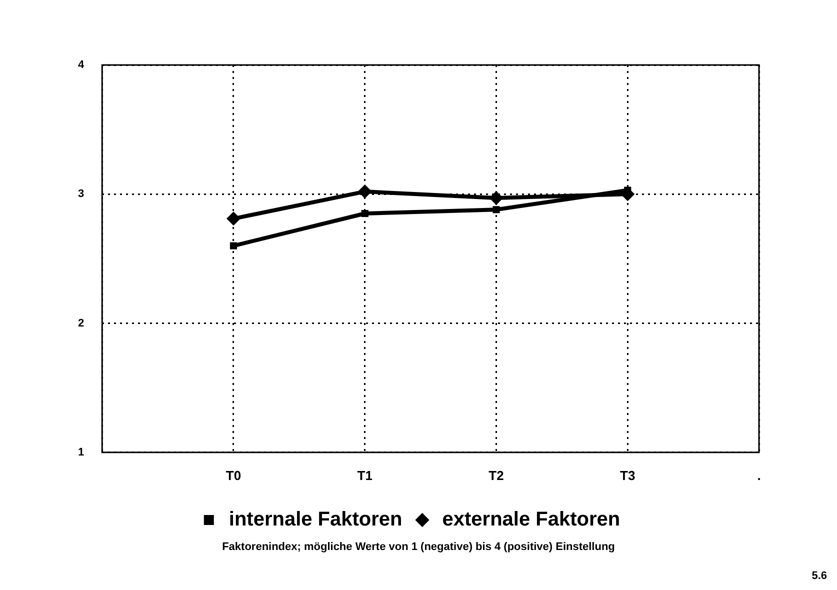 The image size is (837, 590). What do you see at coordinates (315, 519) in the screenshot?
I see `legend-label: internale Faktoren` at bounding box center [315, 519].